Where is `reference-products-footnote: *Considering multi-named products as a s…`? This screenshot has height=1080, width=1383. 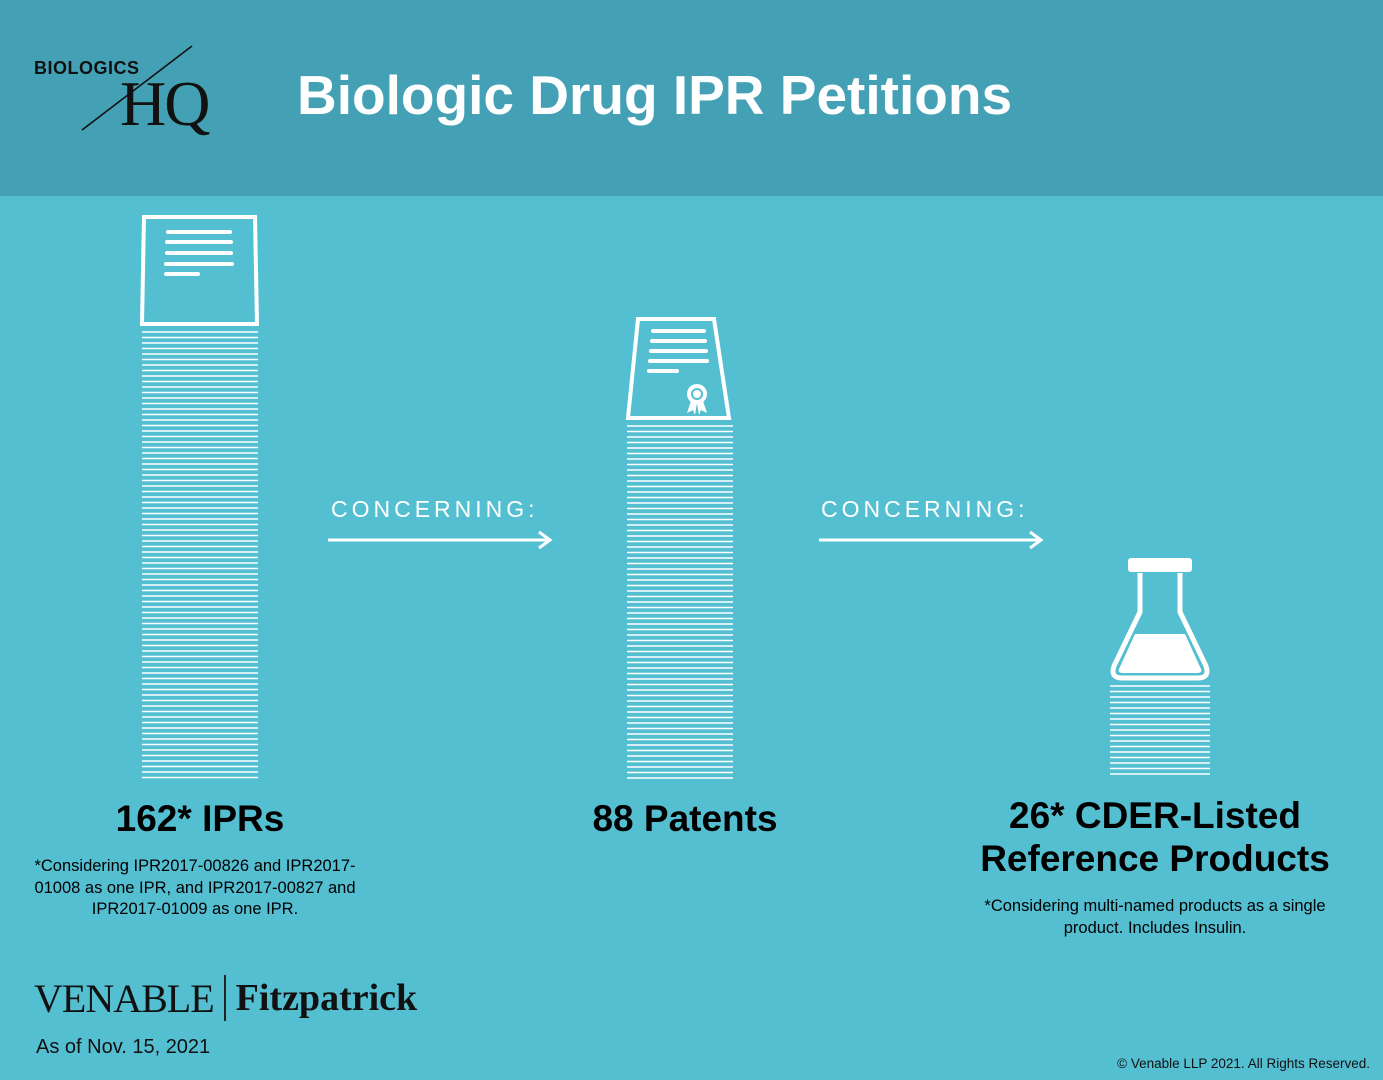 reference-products-footnote: *Considering multi-named products as a s… is located at coordinates (1155, 917).